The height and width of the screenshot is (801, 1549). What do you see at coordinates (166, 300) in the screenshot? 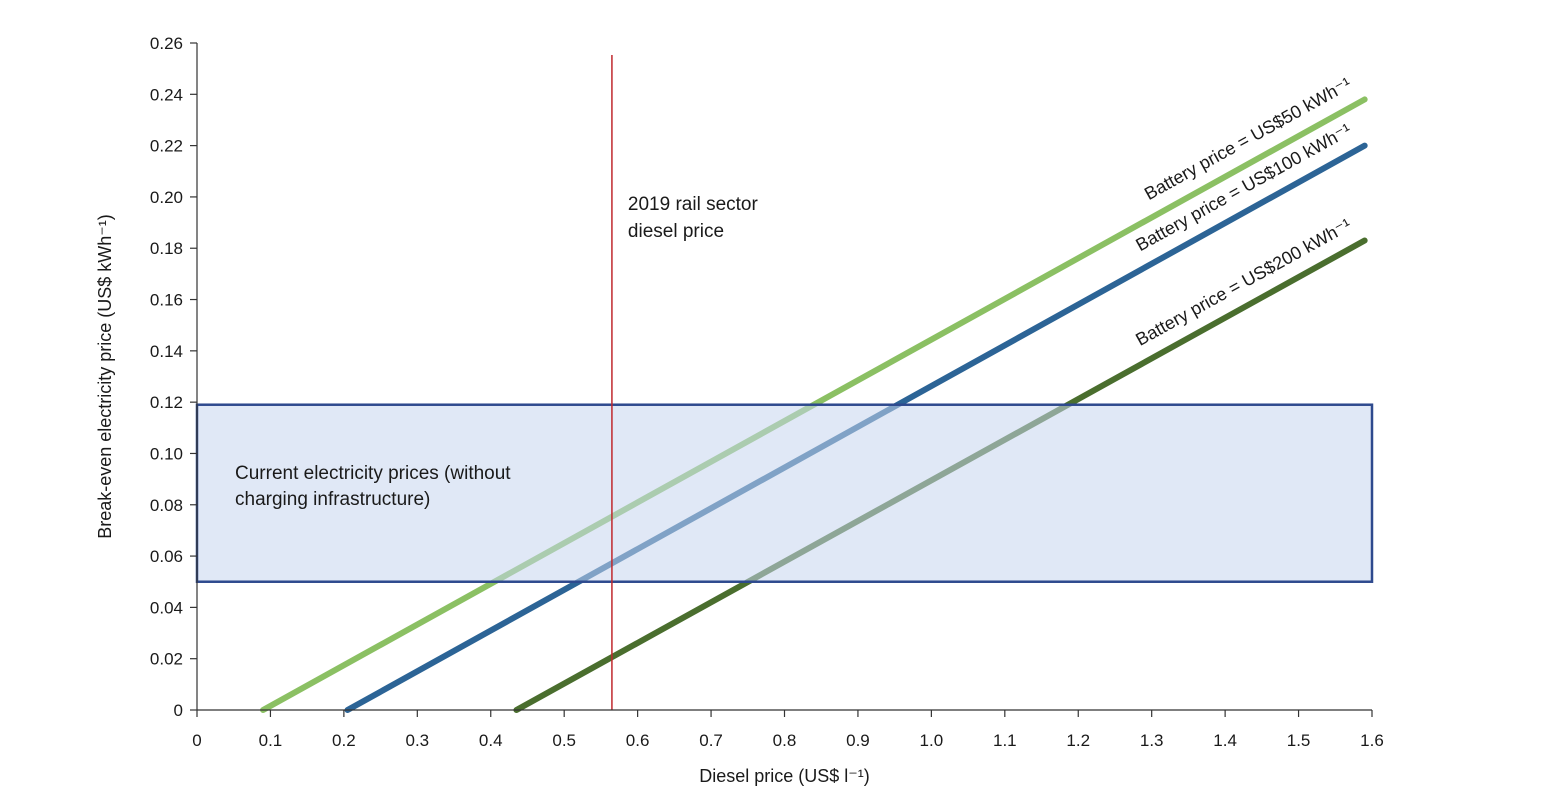
I see `y-tick-label: 0.16` at bounding box center [166, 300].